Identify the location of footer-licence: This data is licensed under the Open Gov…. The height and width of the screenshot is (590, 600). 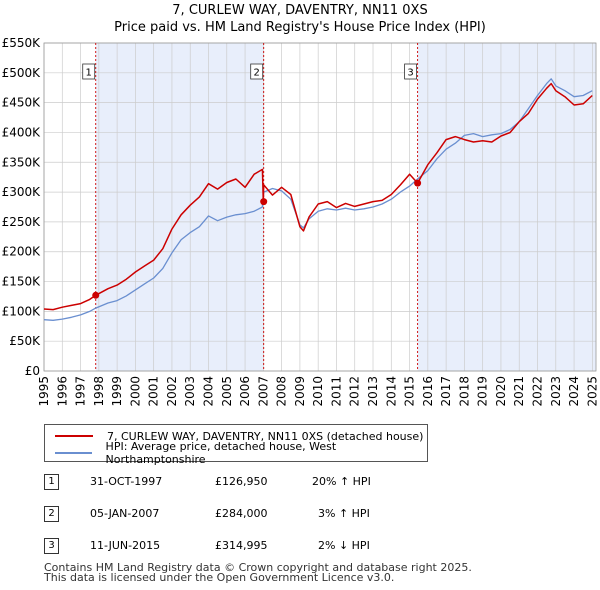
(219, 577).